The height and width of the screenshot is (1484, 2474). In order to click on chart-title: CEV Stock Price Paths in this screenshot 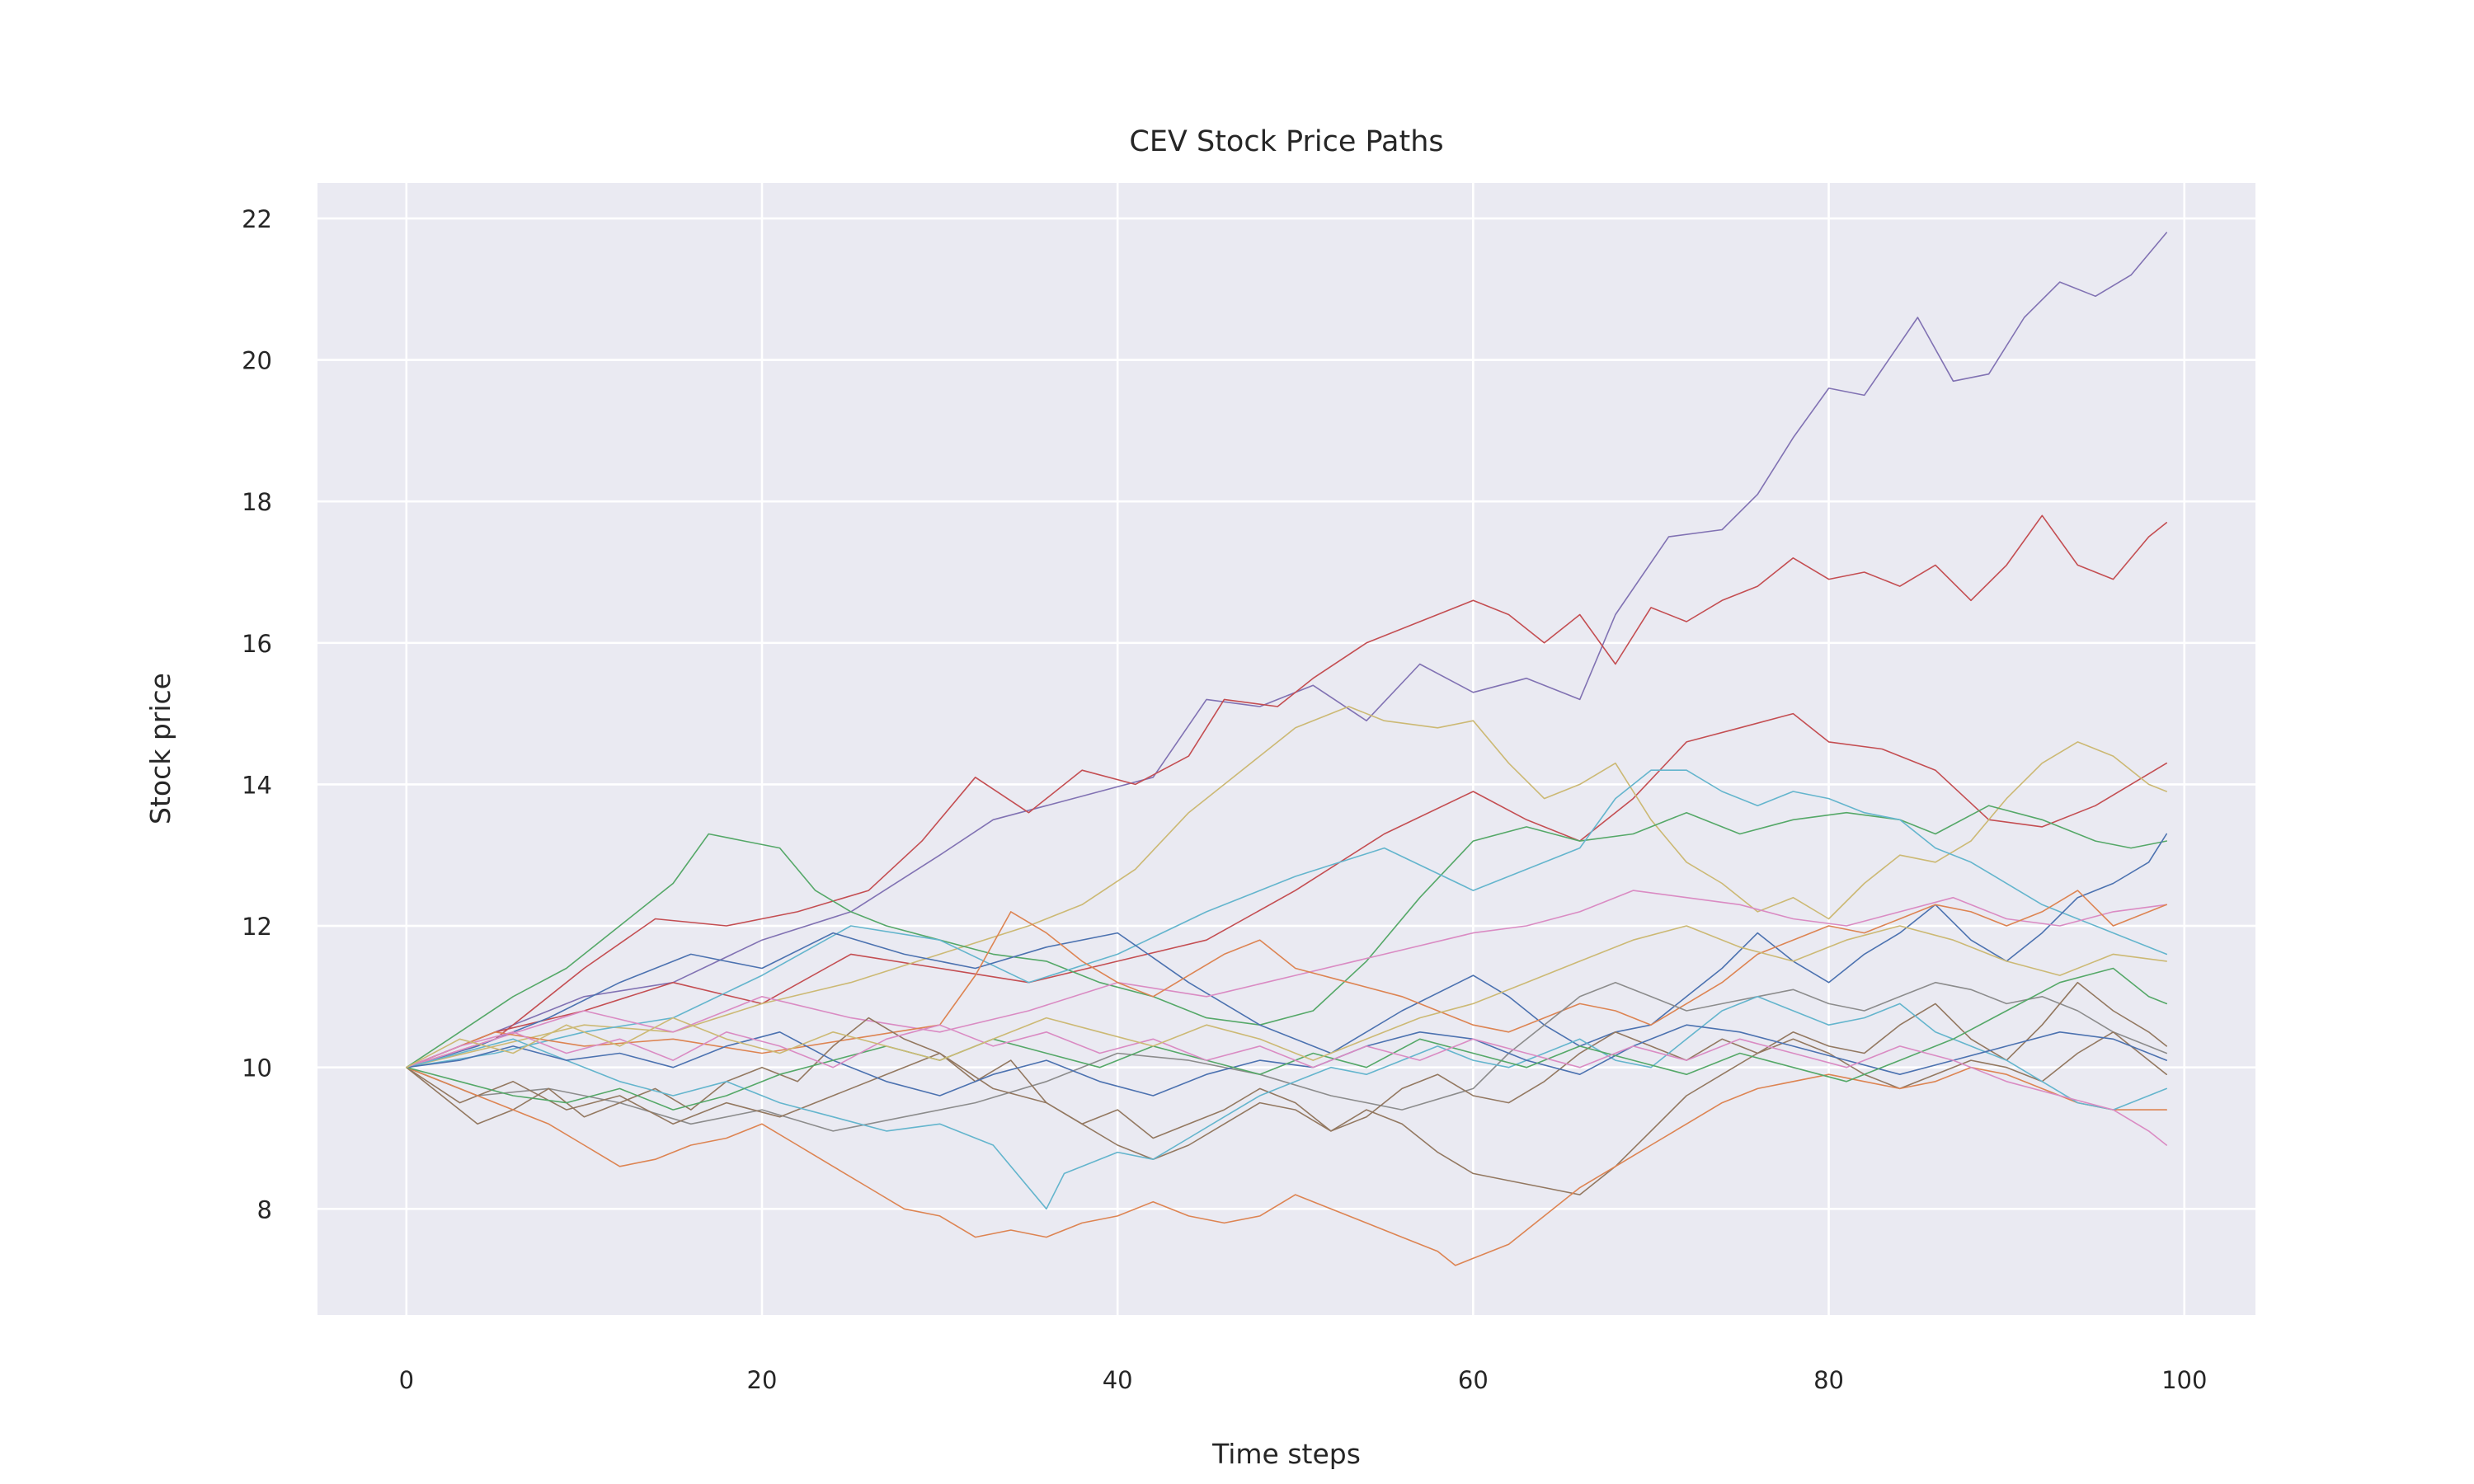, I will do `click(1286, 141)`.